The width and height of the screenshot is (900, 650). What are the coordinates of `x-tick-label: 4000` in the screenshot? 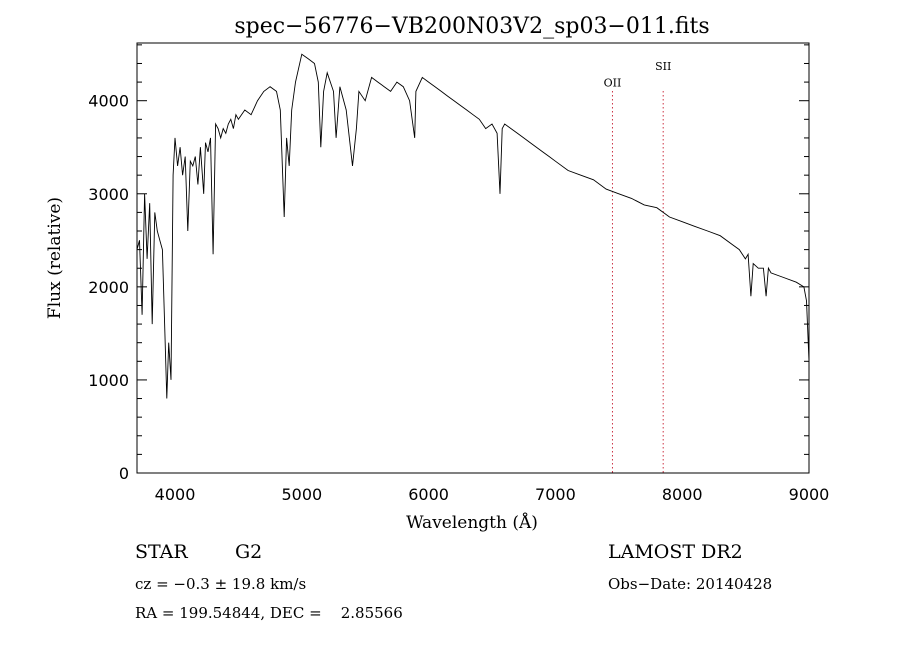 It's located at (175, 494).